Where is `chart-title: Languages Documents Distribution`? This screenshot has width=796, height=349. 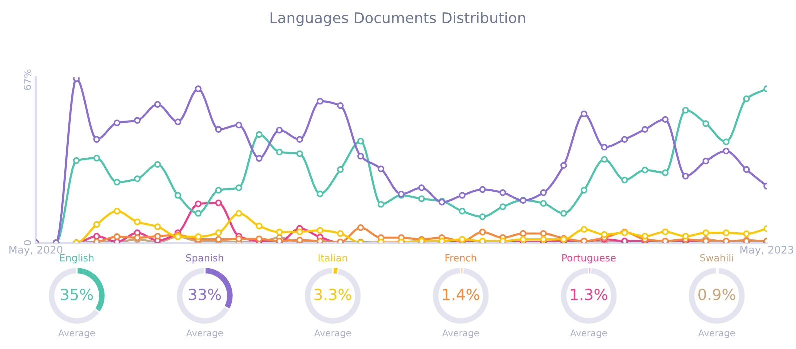 chart-title: Languages Documents Distribution is located at coordinates (398, 19).